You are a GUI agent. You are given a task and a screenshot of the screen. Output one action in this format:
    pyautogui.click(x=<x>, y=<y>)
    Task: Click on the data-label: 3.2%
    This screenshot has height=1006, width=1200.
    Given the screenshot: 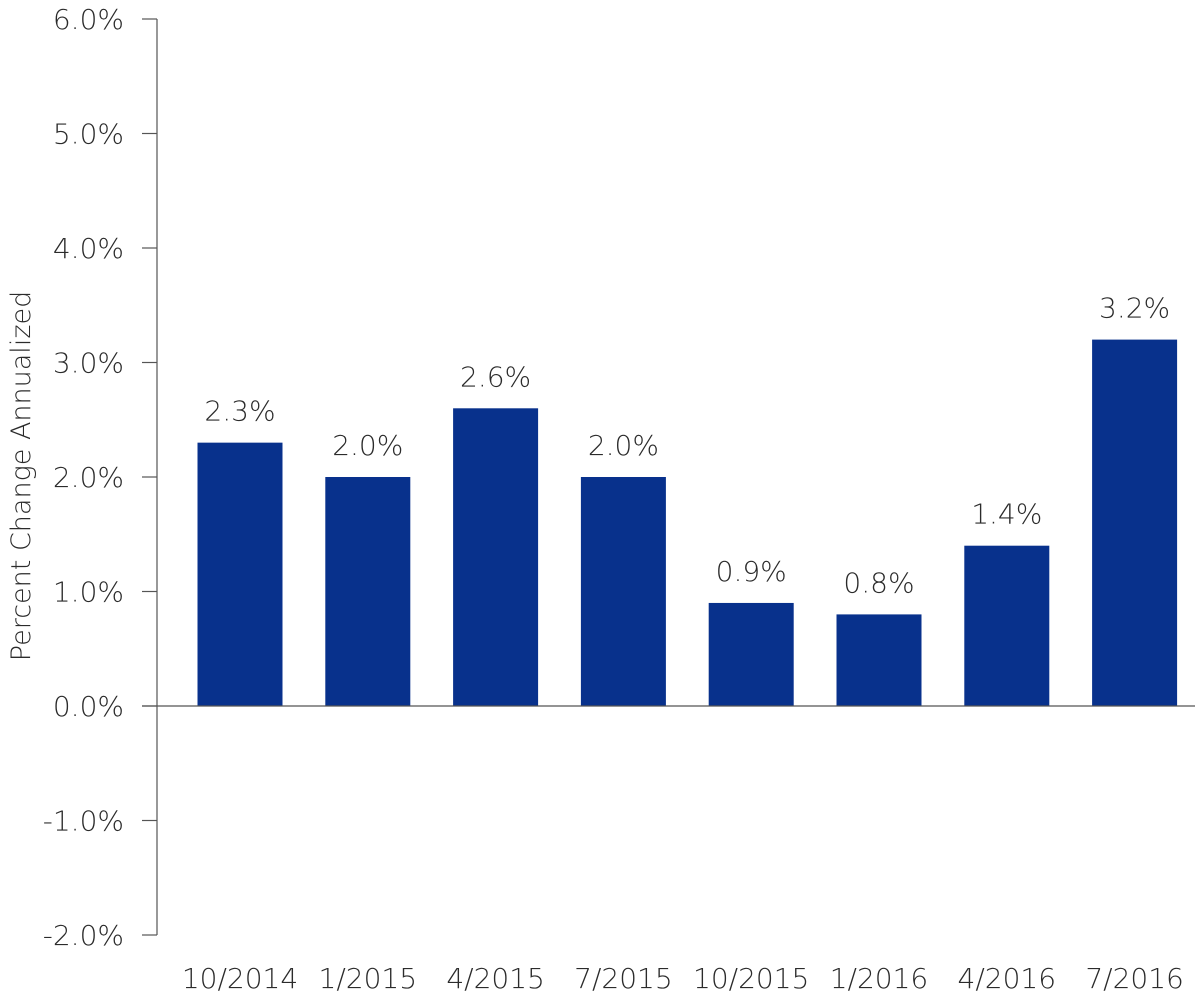 What is the action you would take?
    pyautogui.click(x=1134, y=308)
    